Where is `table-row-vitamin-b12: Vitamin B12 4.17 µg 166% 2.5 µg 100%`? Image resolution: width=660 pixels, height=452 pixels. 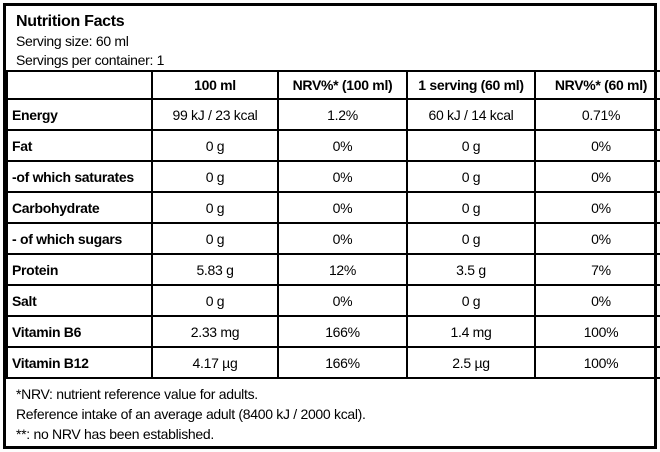 table-row-vitamin-b12: Vitamin B12 4.17 µg 166% 2.5 µg 100% is located at coordinates (333, 362).